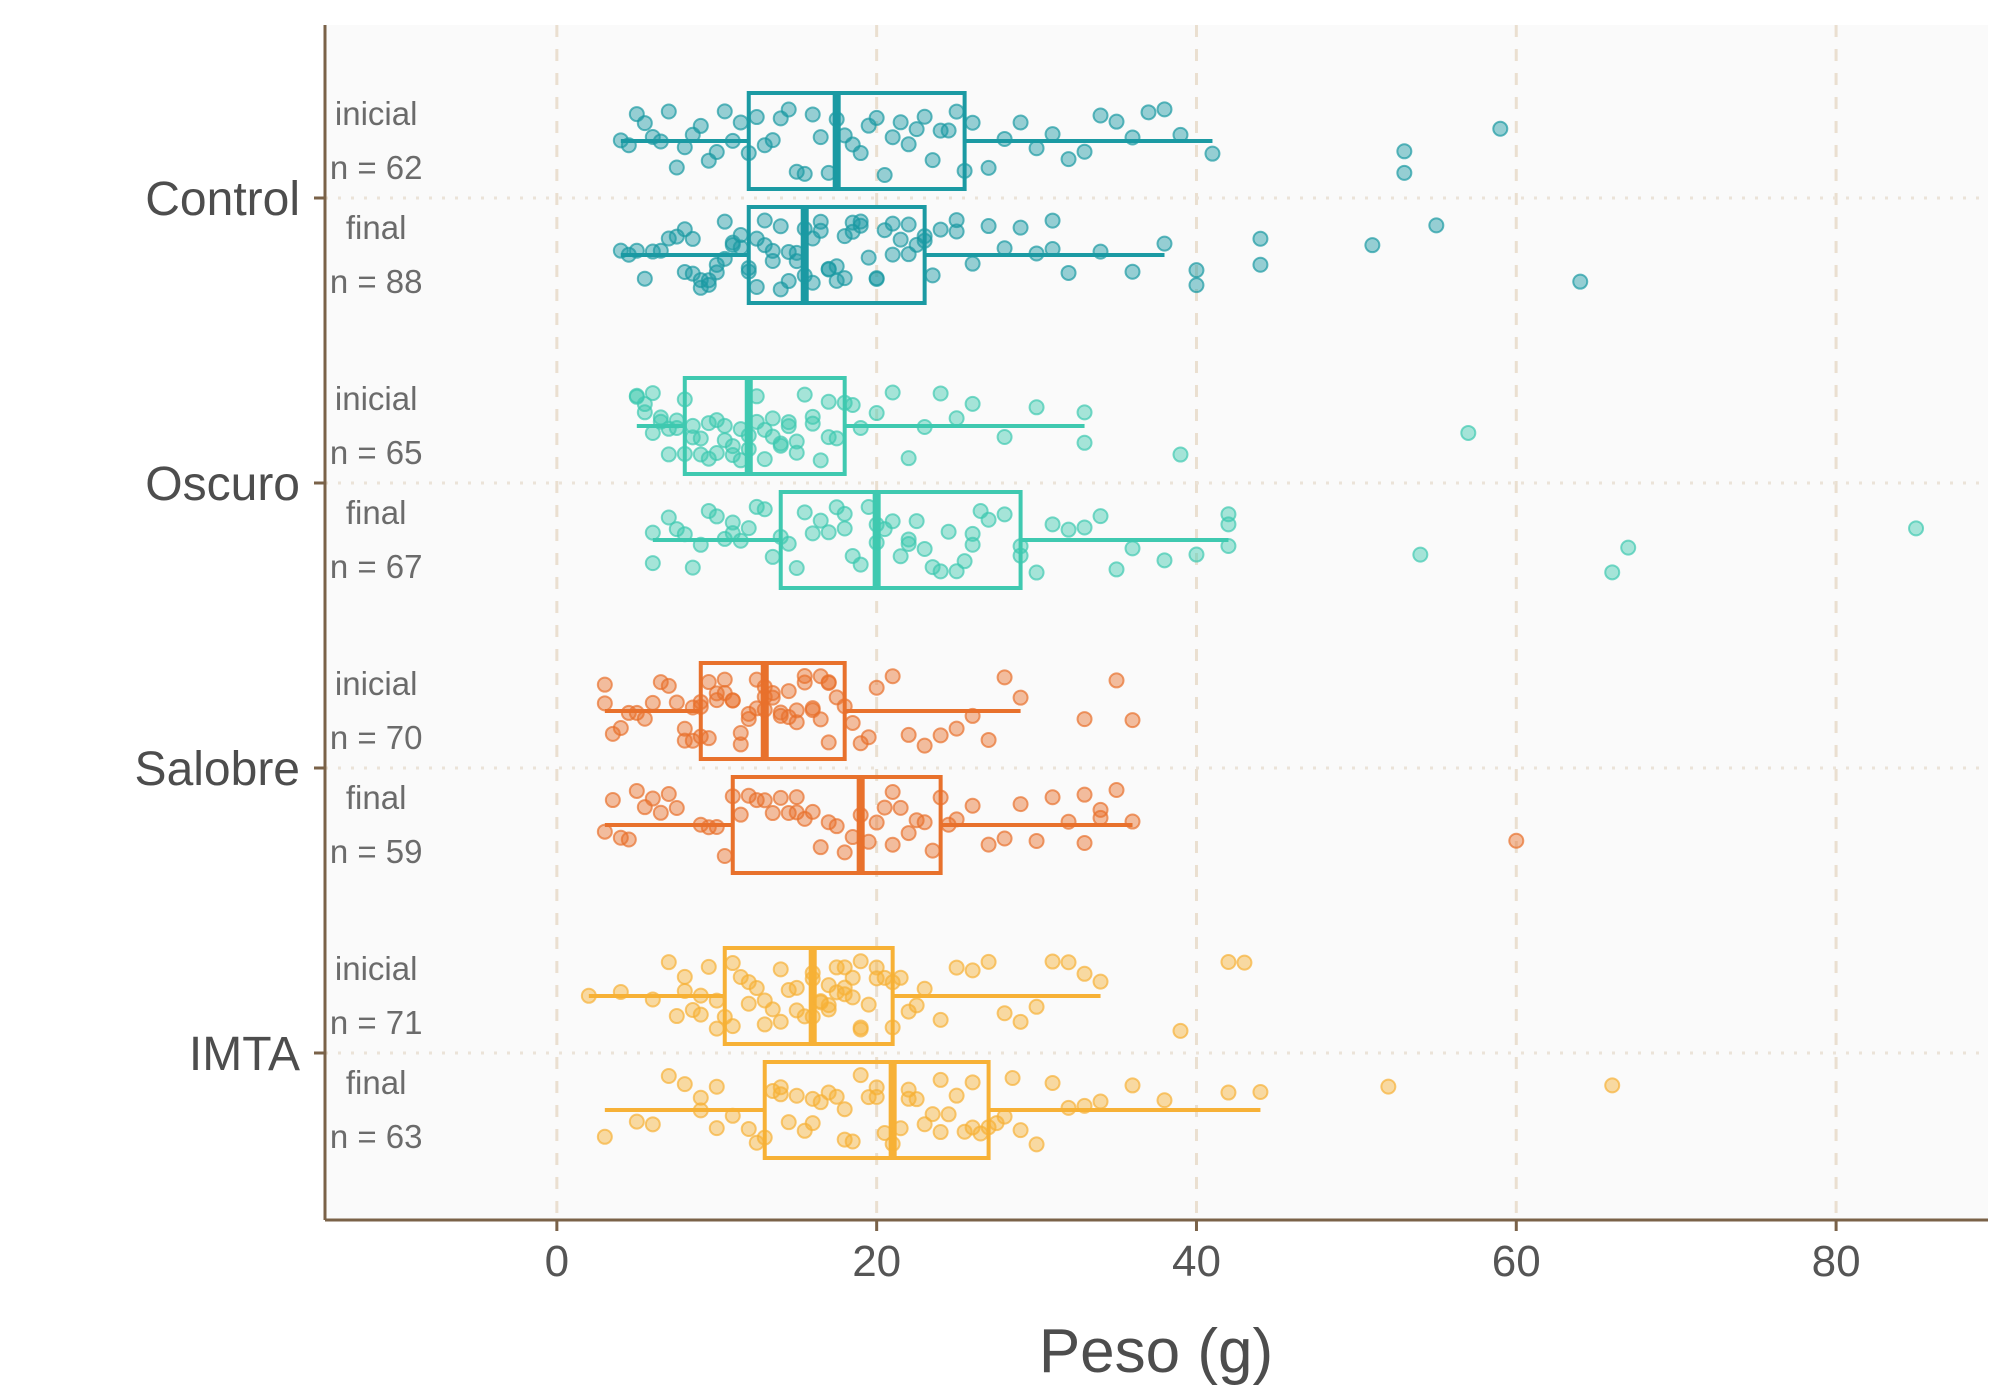 The height and width of the screenshot is (1400, 2000). Describe the element at coordinates (376, 227) in the screenshot. I see `box-label: final` at that location.